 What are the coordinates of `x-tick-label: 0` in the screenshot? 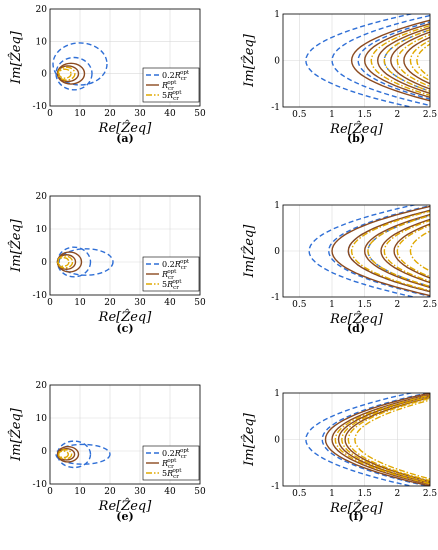 It's located at (50, 303).